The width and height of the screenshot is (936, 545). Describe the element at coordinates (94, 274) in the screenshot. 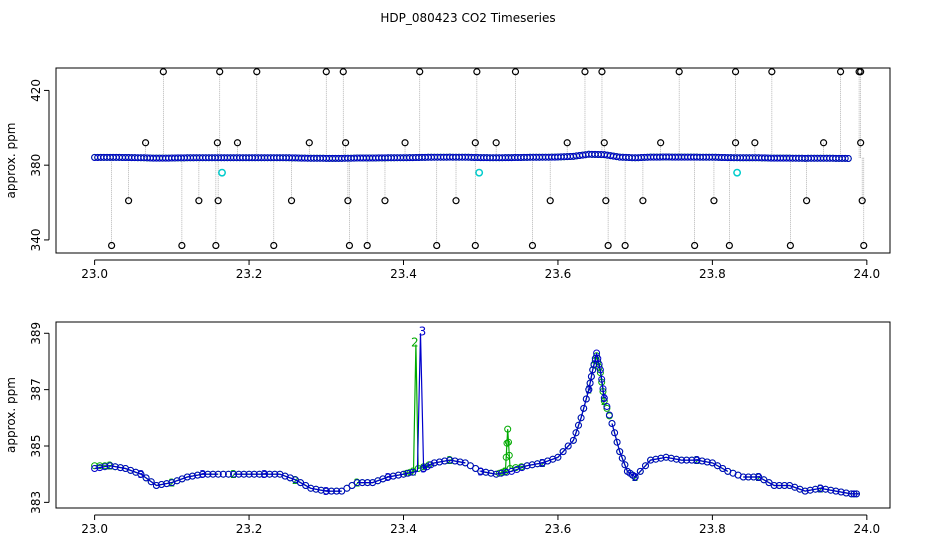

I see `top-x-tick-label: 23.0` at that location.